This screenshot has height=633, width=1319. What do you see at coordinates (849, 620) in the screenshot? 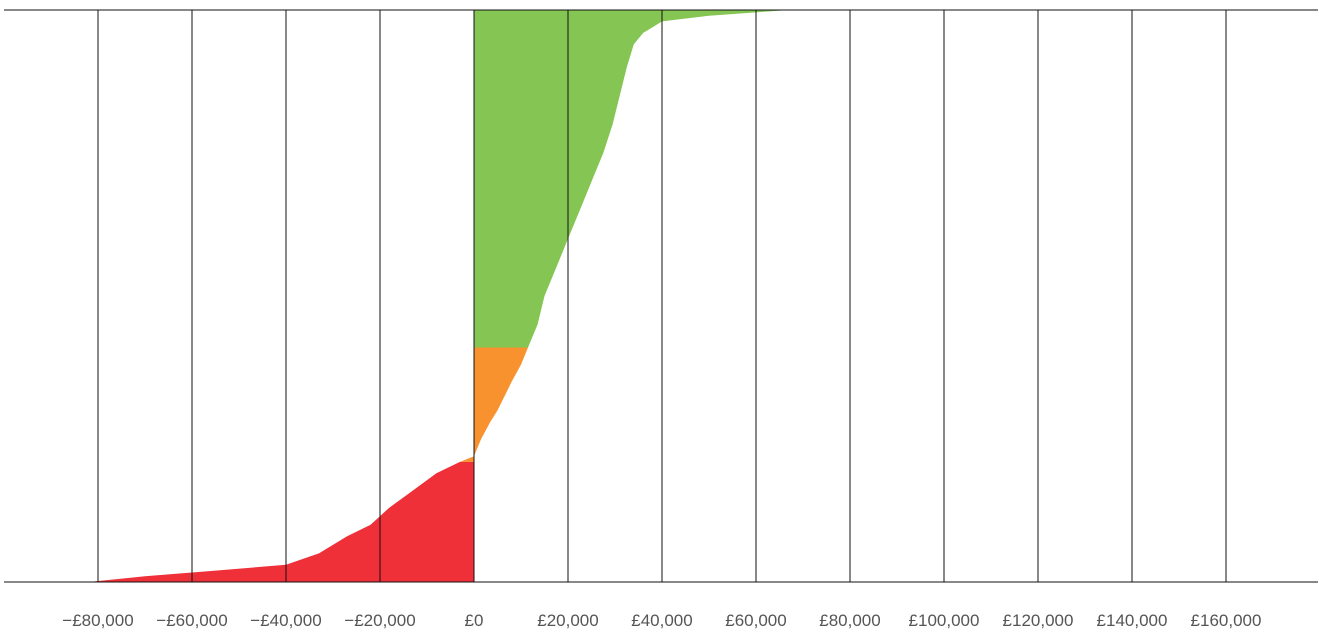
I see `x-tick-label: £80,000` at bounding box center [849, 620].